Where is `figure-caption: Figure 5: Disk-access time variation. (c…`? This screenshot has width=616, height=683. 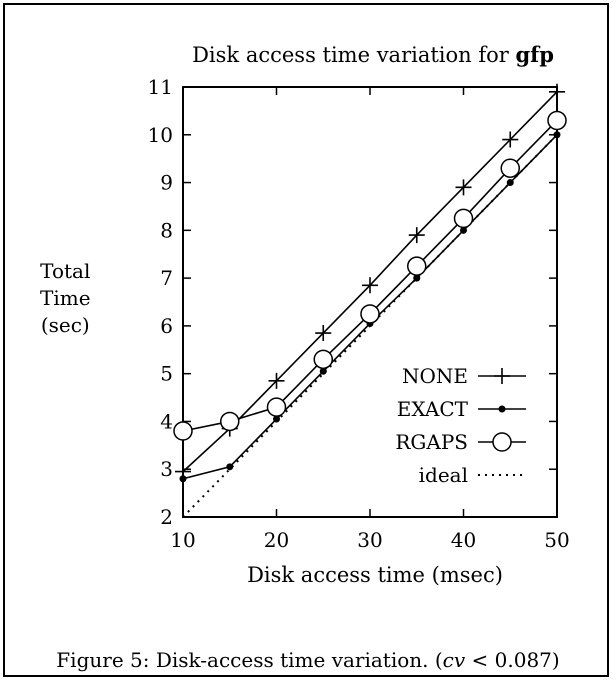
figure-caption: Figure 5: Disk-access time variation. (c… is located at coordinates (308, 660).